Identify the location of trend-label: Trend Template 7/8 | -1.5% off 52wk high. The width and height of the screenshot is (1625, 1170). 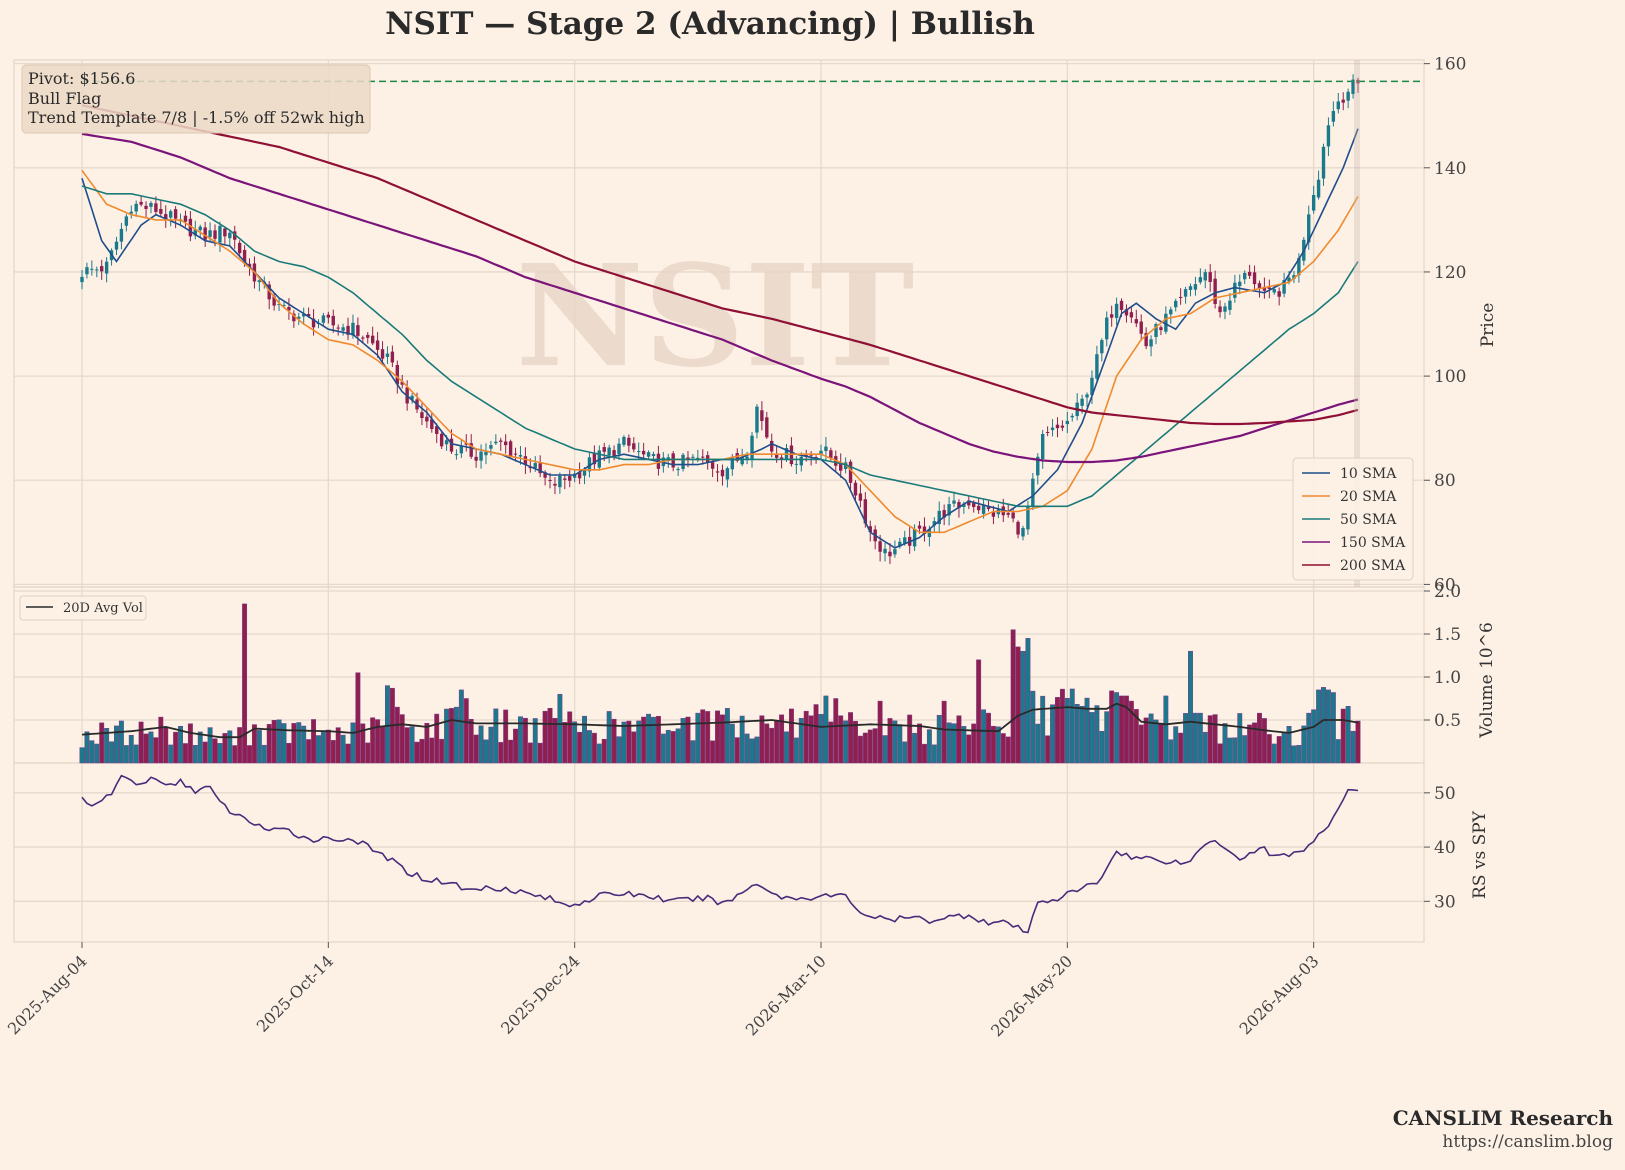
(196, 117).